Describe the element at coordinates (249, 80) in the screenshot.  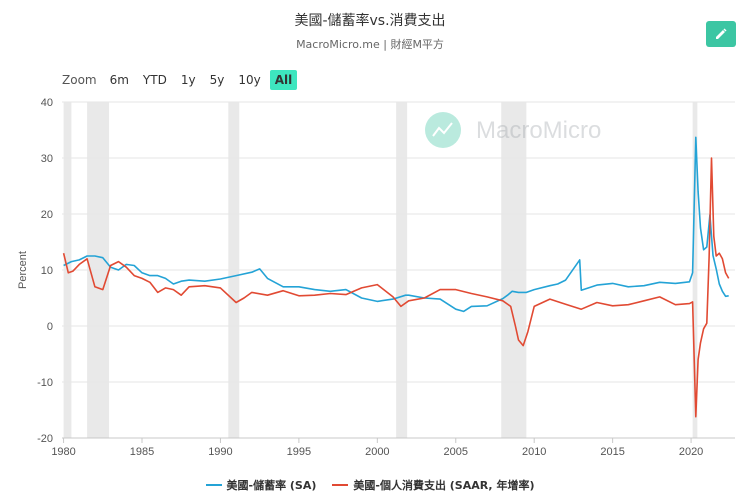
I see `range-button-10y: 10y` at that location.